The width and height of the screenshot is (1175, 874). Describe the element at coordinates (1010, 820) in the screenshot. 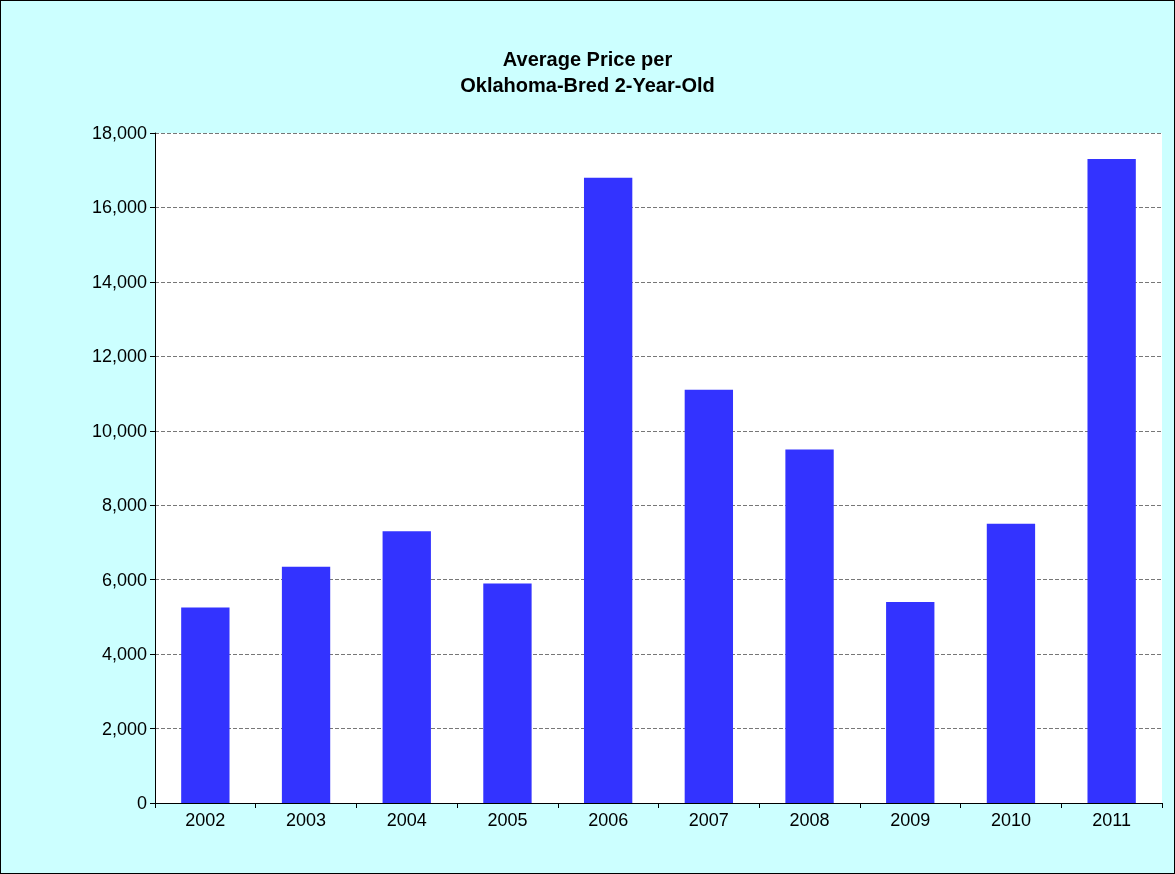

I see `x-tick-label: 2010` at that location.